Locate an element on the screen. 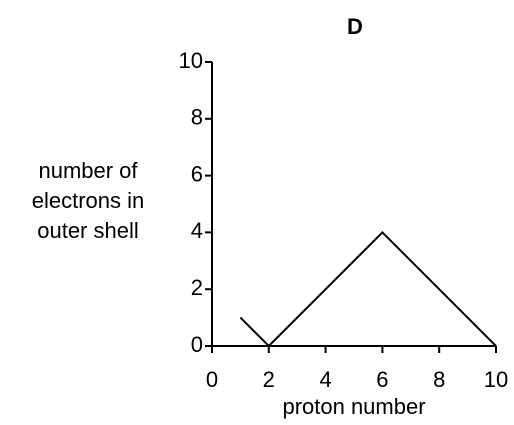 The image size is (514, 425). data-line is located at coordinates (368, 289).